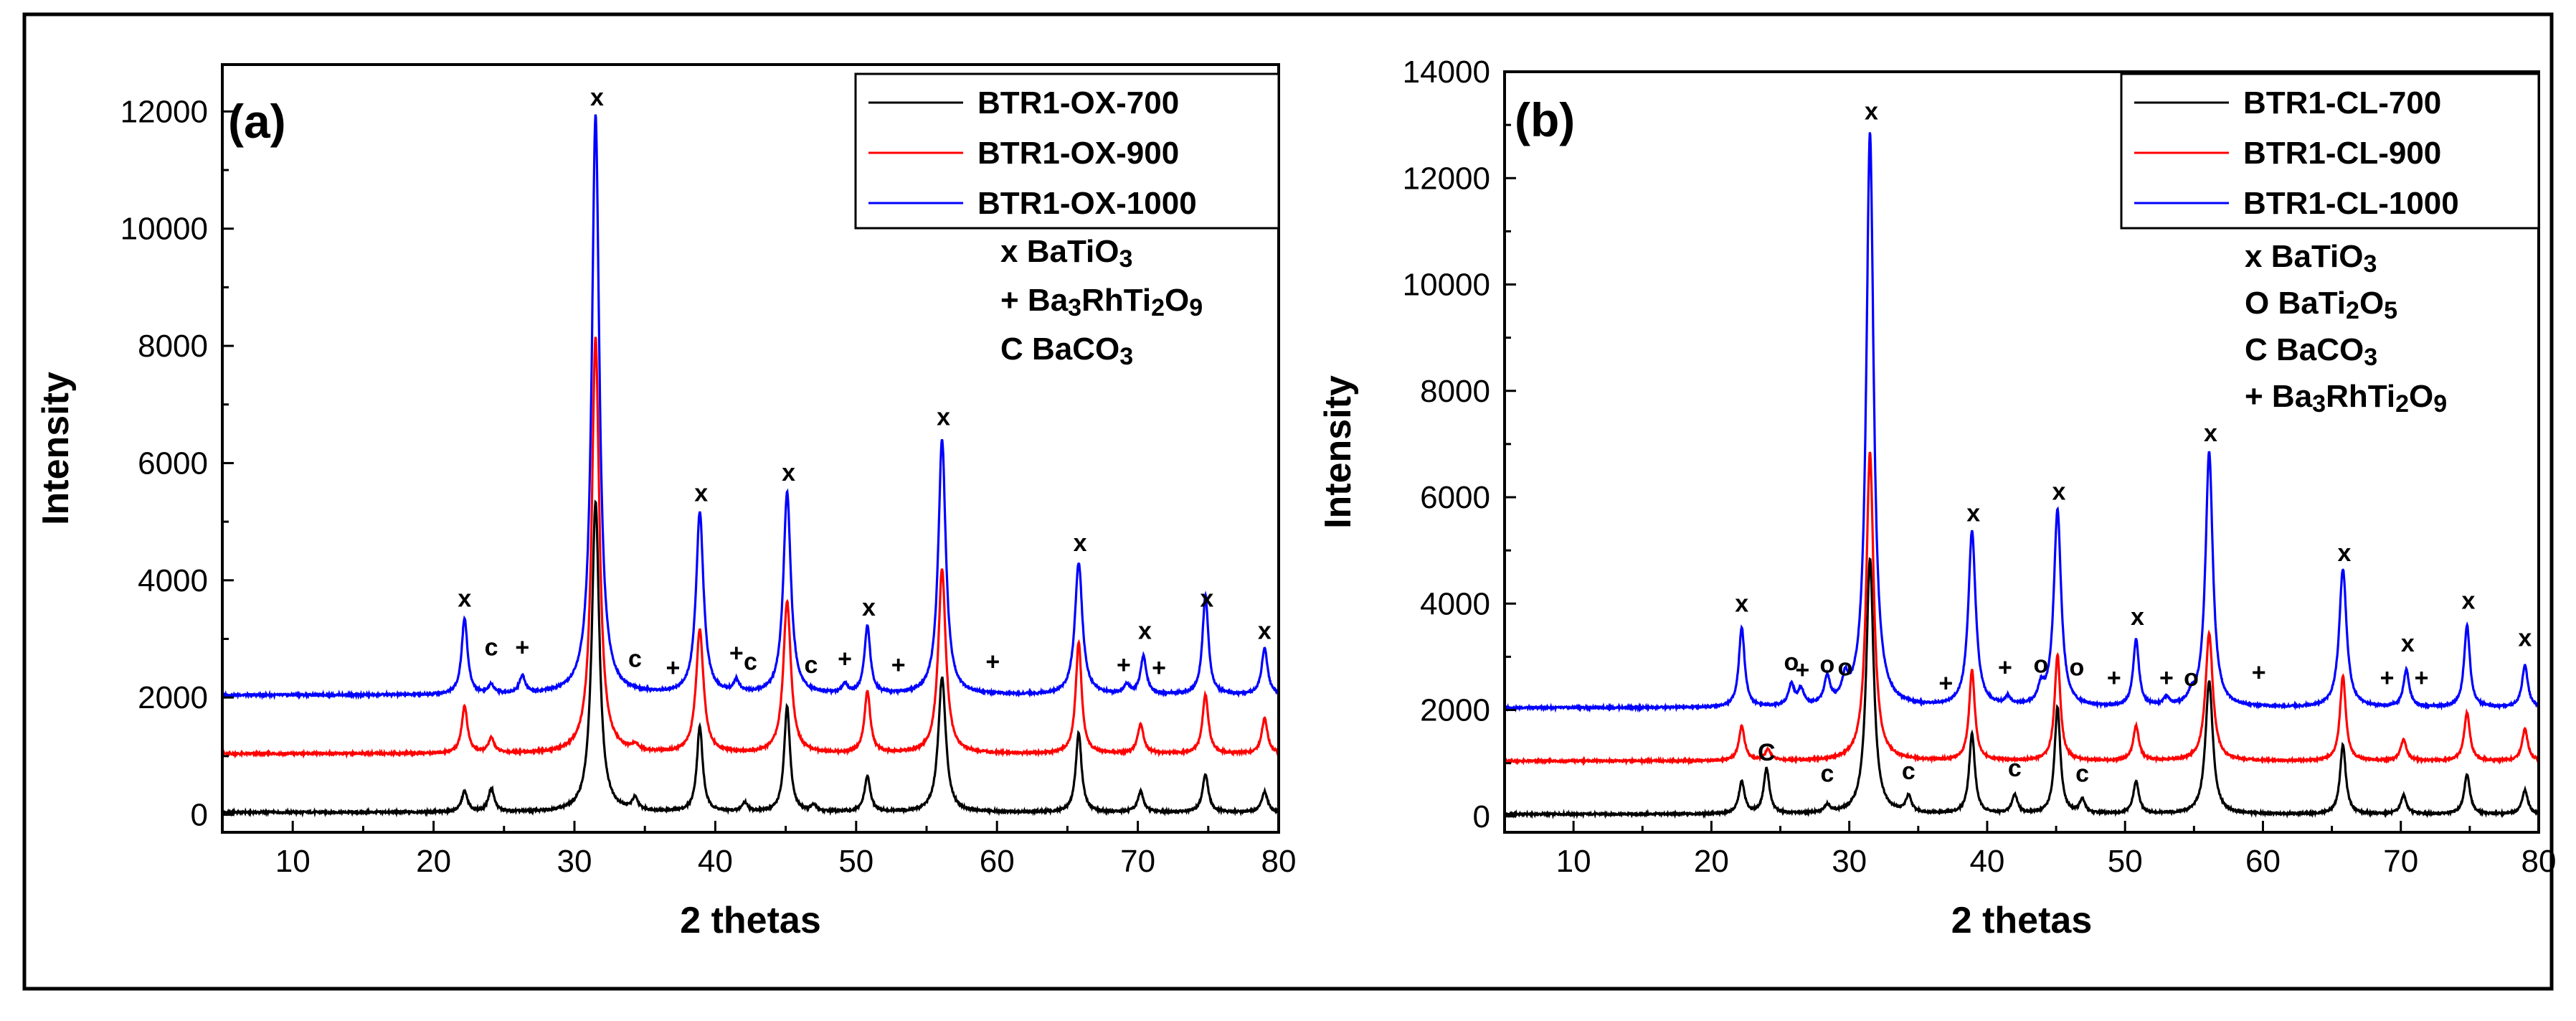 Image resolution: width=2576 pixels, height=1021 pixels. Describe the element at coordinates (750, 921) in the screenshot. I see `x-axis-label: 2 thetas` at that location.